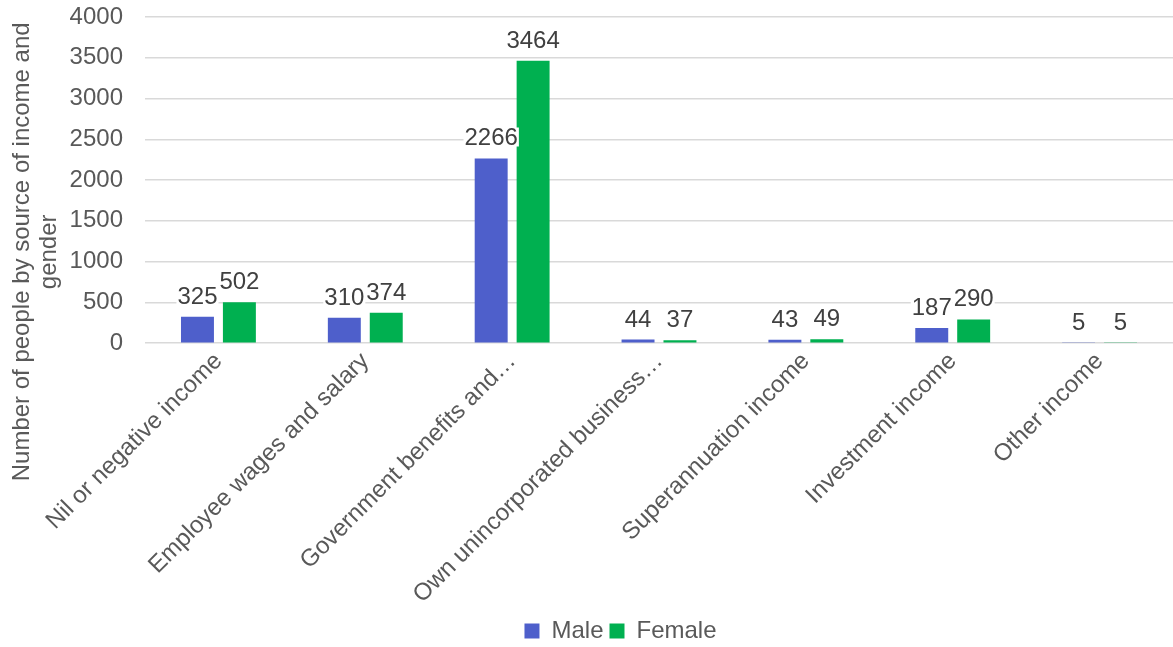  What do you see at coordinates (96, 56) in the screenshot?
I see `y-tick-label: 3500` at bounding box center [96, 56].